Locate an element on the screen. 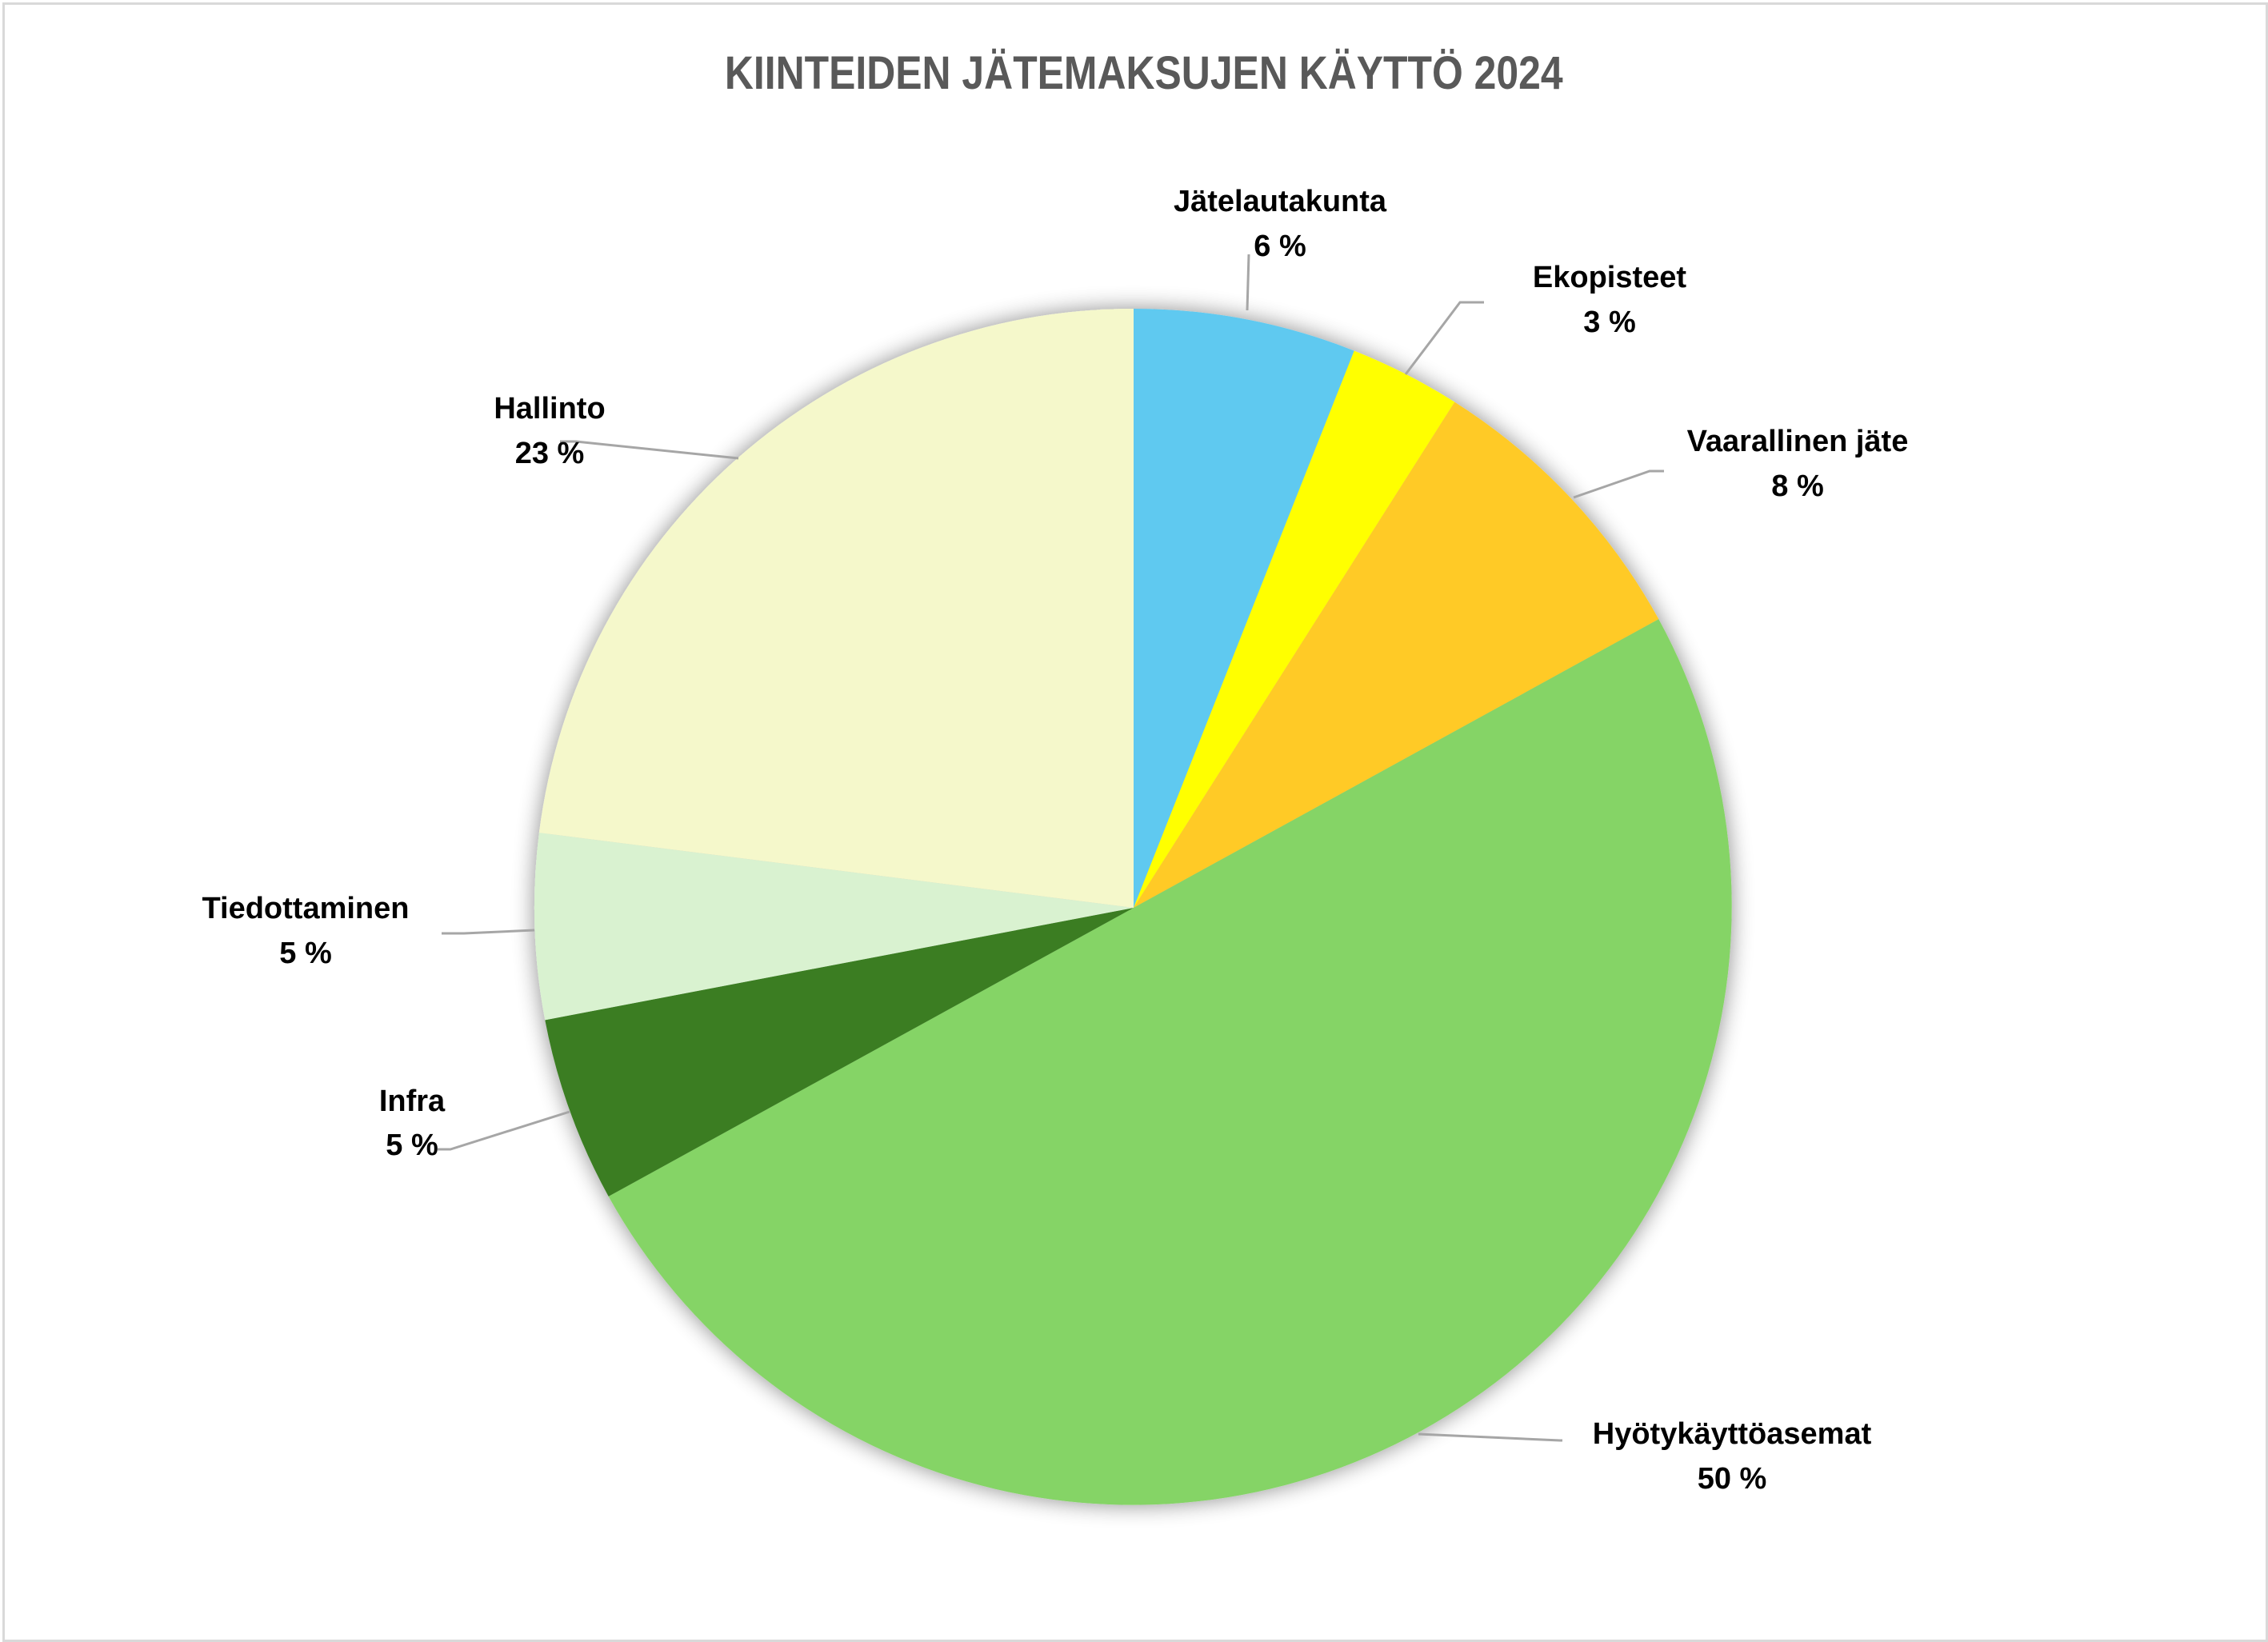 The width and height of the screenshot is (2268, 1642). pie-slice-vaarallinen-jäte is located at coordinates (1396, 656).